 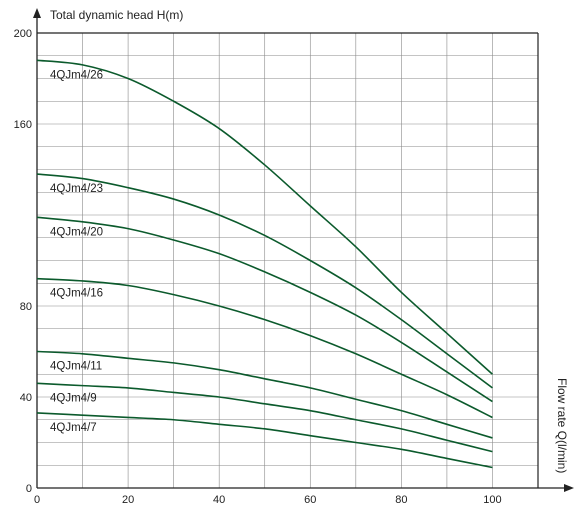 I want to click on x-tick-label: 100, so click(x=492, y=500).